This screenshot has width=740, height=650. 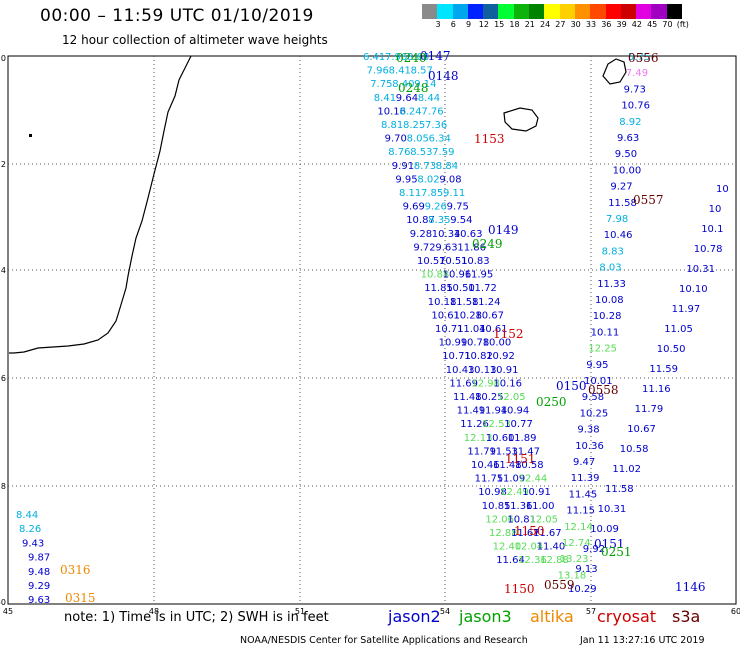 I want to click on x-tick-label: 51, so click(x=300, y=611).